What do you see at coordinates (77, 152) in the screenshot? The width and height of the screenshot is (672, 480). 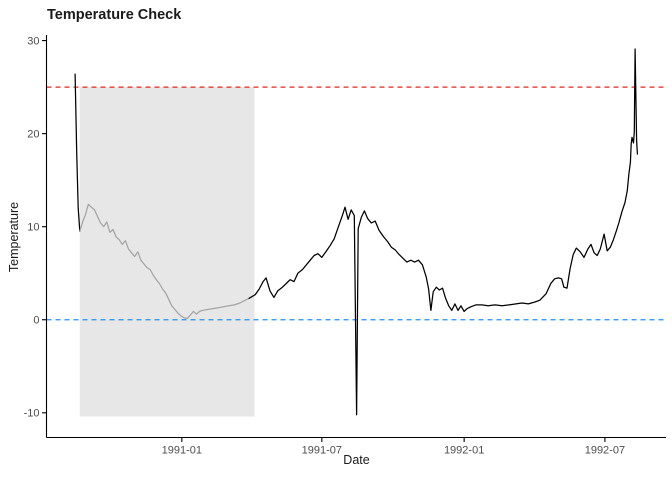 I see `temperature-line` at bounding box center [77, 152].